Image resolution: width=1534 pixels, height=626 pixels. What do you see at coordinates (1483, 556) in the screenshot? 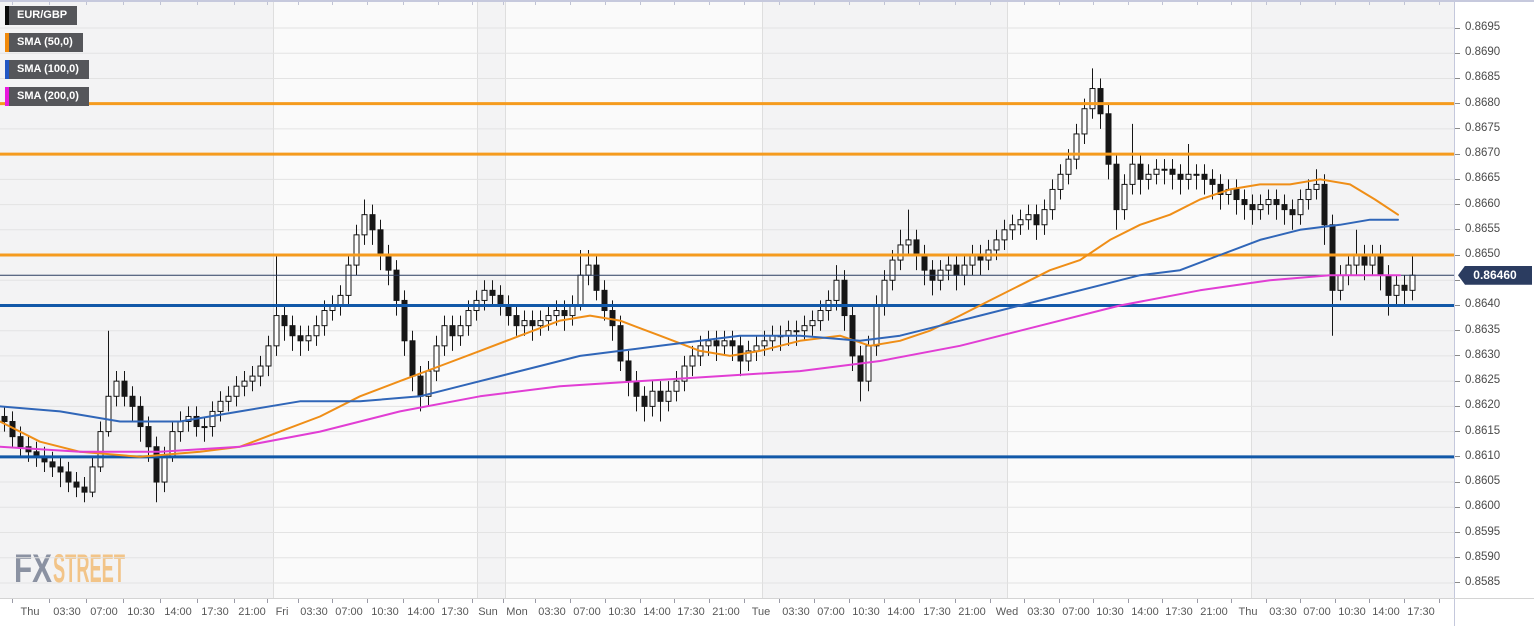
I see `price-axis-label: 0.8590` at bounding box center [1483, 556].